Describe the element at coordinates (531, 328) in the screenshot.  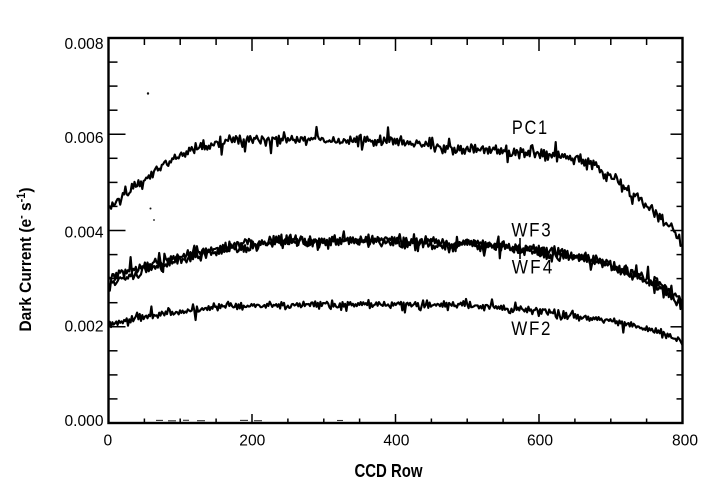
I see `svg-text: WF2` at that location.